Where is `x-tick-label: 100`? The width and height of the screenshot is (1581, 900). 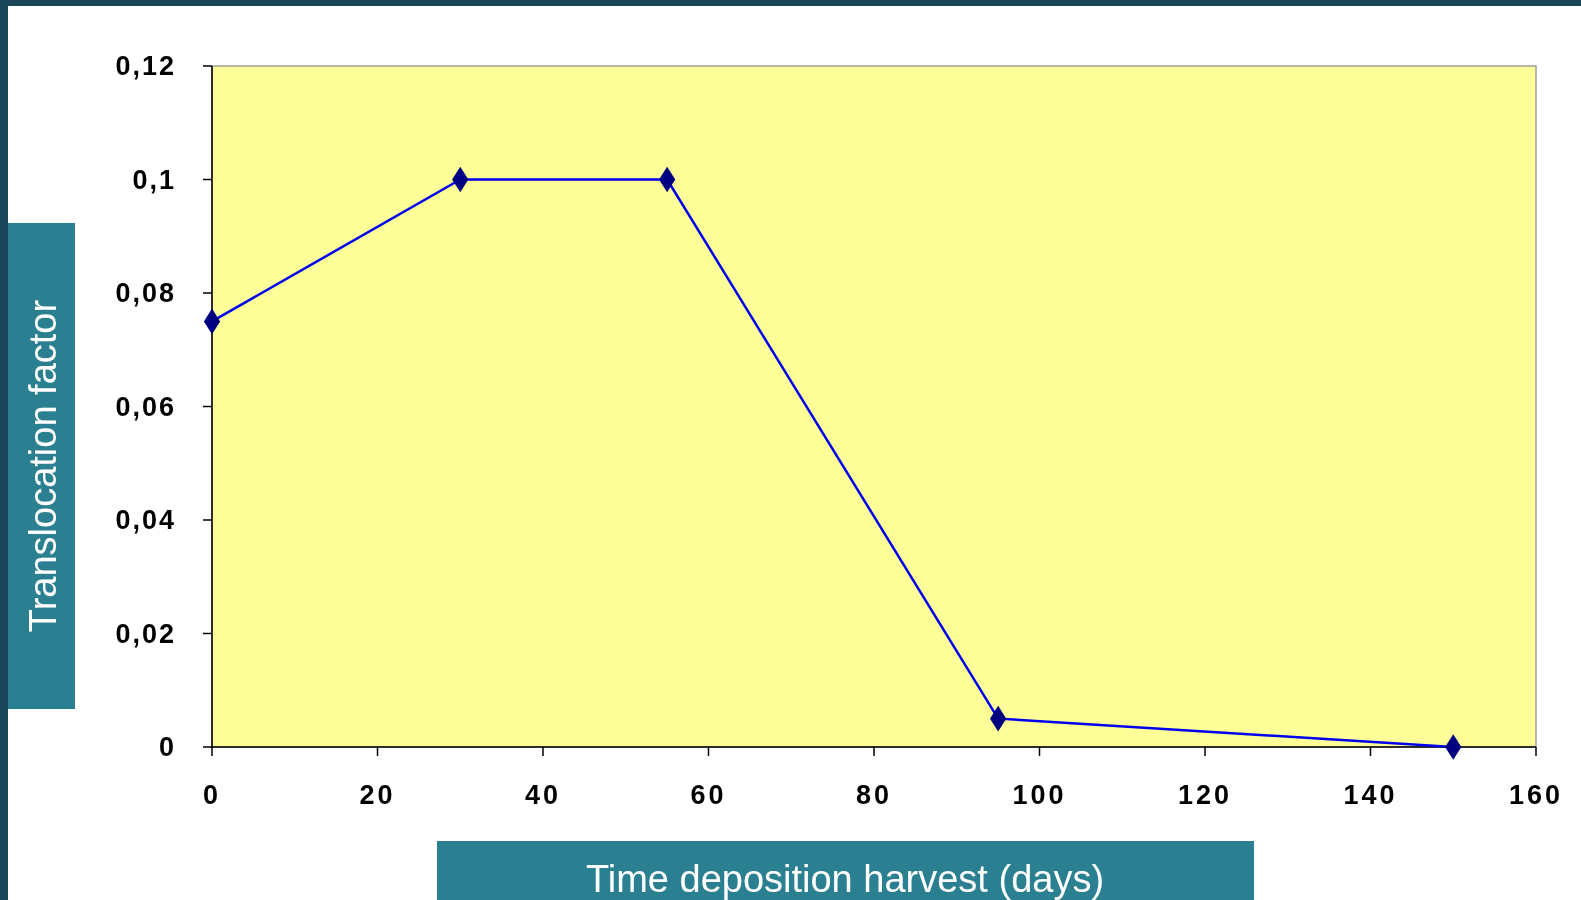 x-tick-label: 100 is located at coordinates (1039, 795).